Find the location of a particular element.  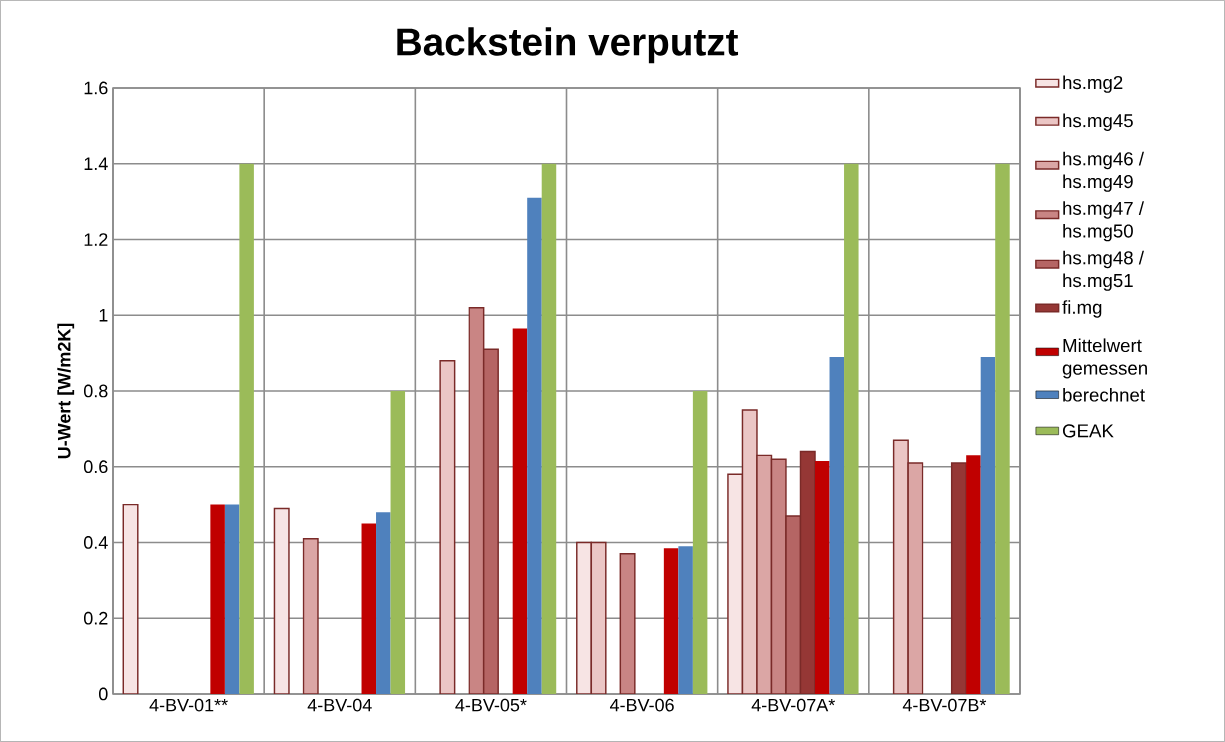

legend-label: hs.mg45 is located at coordinates (1098, 122).